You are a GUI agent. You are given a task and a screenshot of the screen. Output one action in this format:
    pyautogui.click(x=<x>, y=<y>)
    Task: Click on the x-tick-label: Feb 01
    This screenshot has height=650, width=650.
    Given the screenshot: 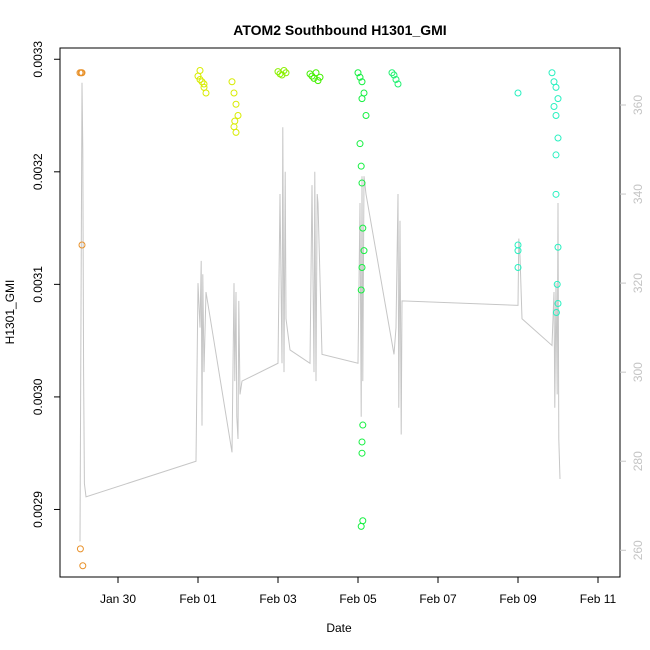 What is the action you would take?
    pyautogui.click(x=198, y=599)
    